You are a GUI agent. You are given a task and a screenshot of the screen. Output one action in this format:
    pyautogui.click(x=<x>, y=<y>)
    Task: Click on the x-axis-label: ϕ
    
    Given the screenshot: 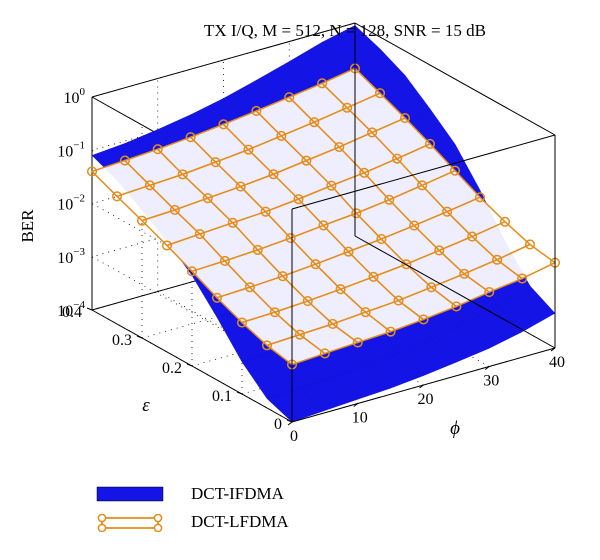 What is the action you would take?
    pyautogui.click(x=455, y=428)
    